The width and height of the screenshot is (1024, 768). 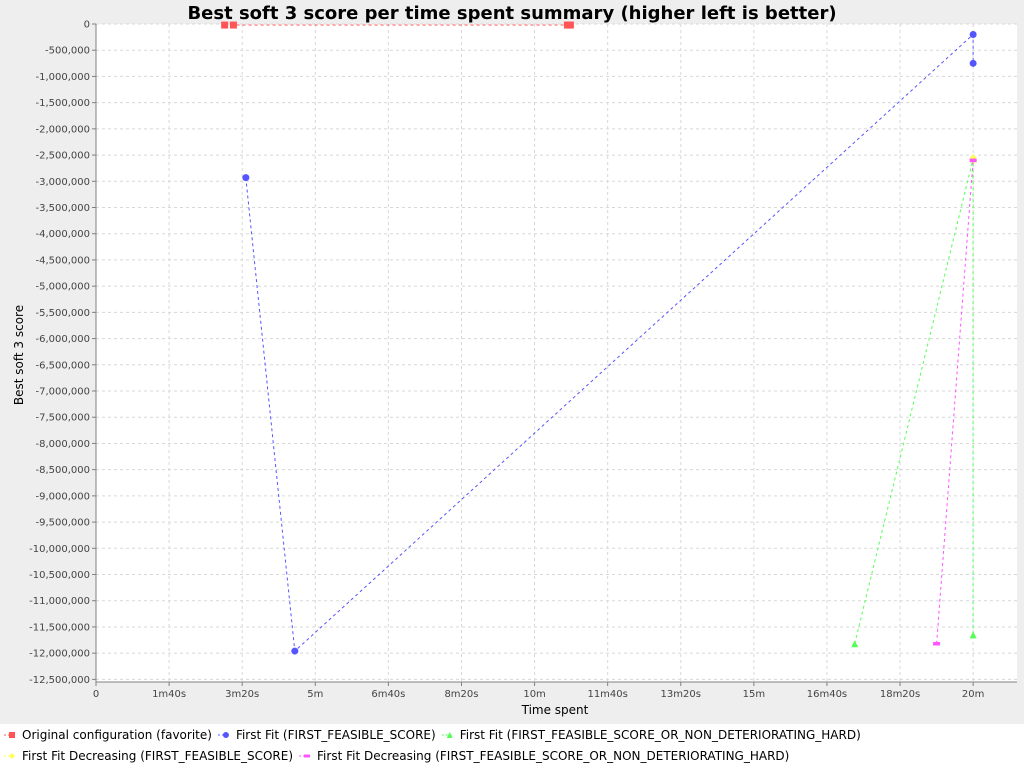 What do you see at coordinates (62, 418) in the screenshot?
I see `y-tick-label: -7,500,000` at bounding box center [62, 418].